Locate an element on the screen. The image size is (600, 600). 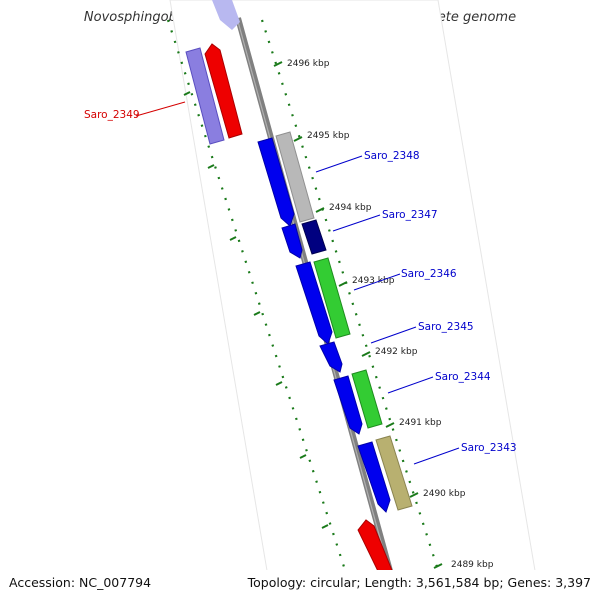
gene-label-saro2343: Saro_2343 is located at coordinates (489, 448).